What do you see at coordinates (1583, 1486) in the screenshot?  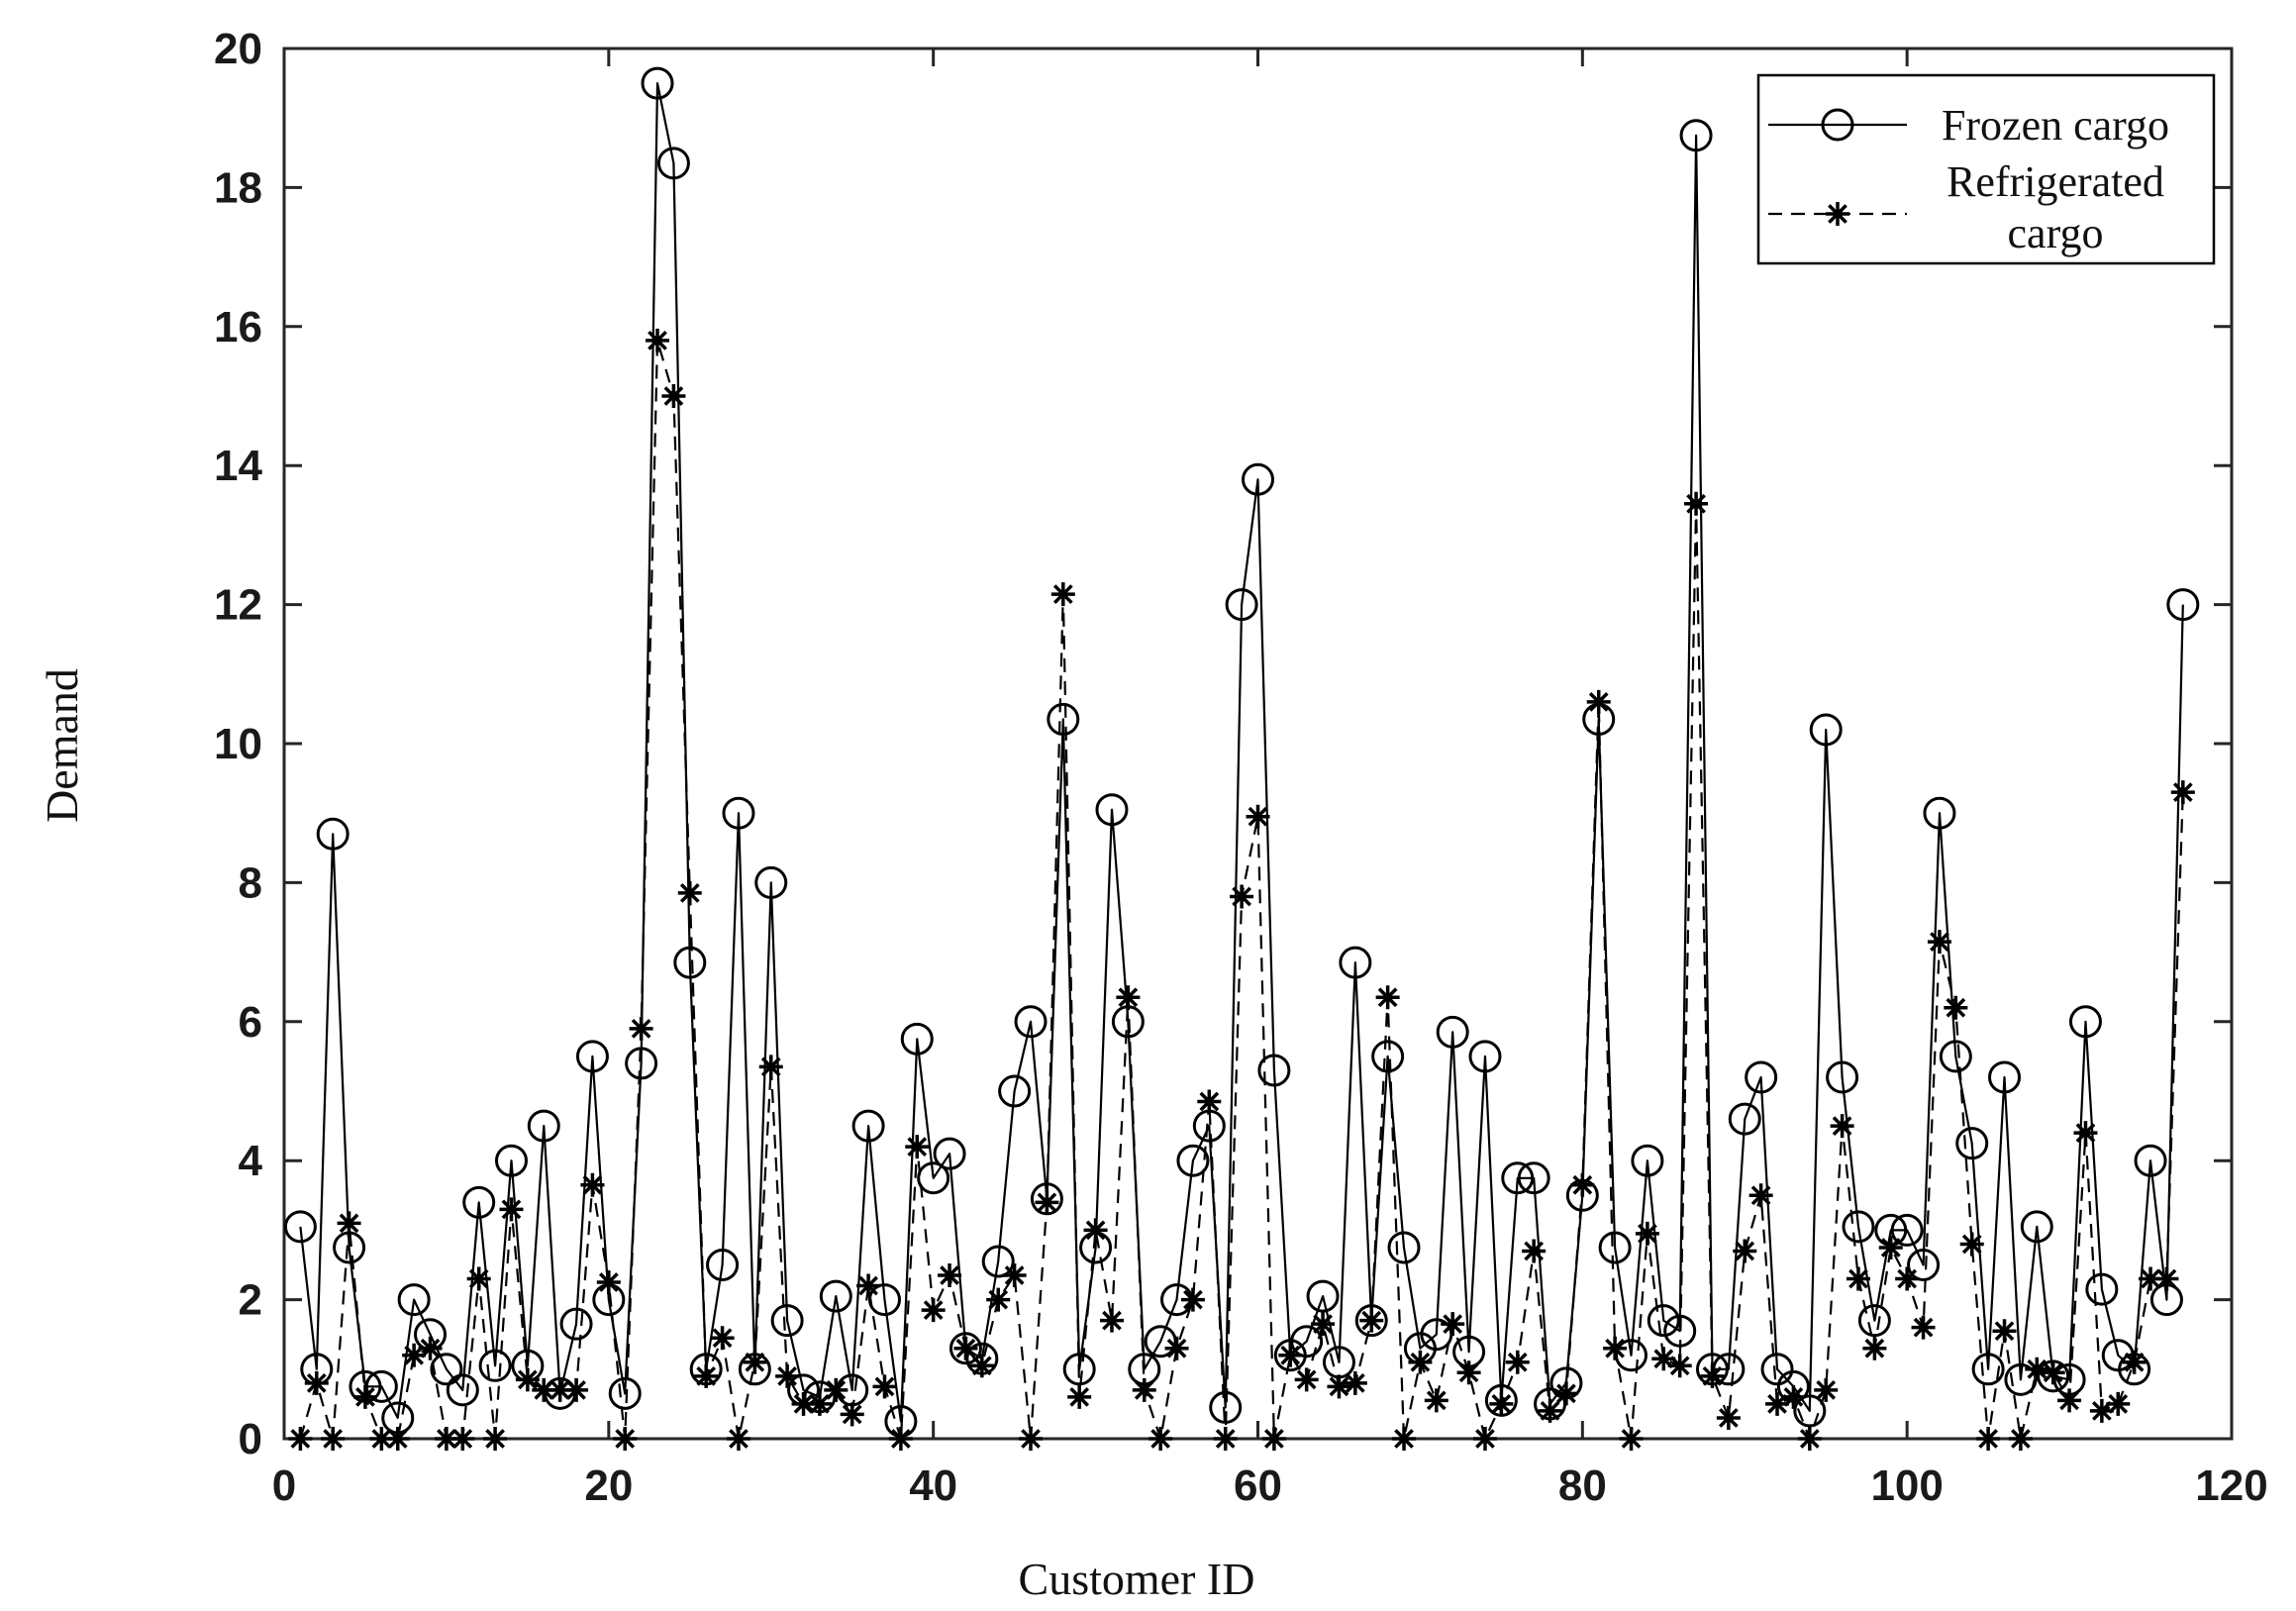 I see `x-tick-label: 80` at bounding box center [1583, 1486].